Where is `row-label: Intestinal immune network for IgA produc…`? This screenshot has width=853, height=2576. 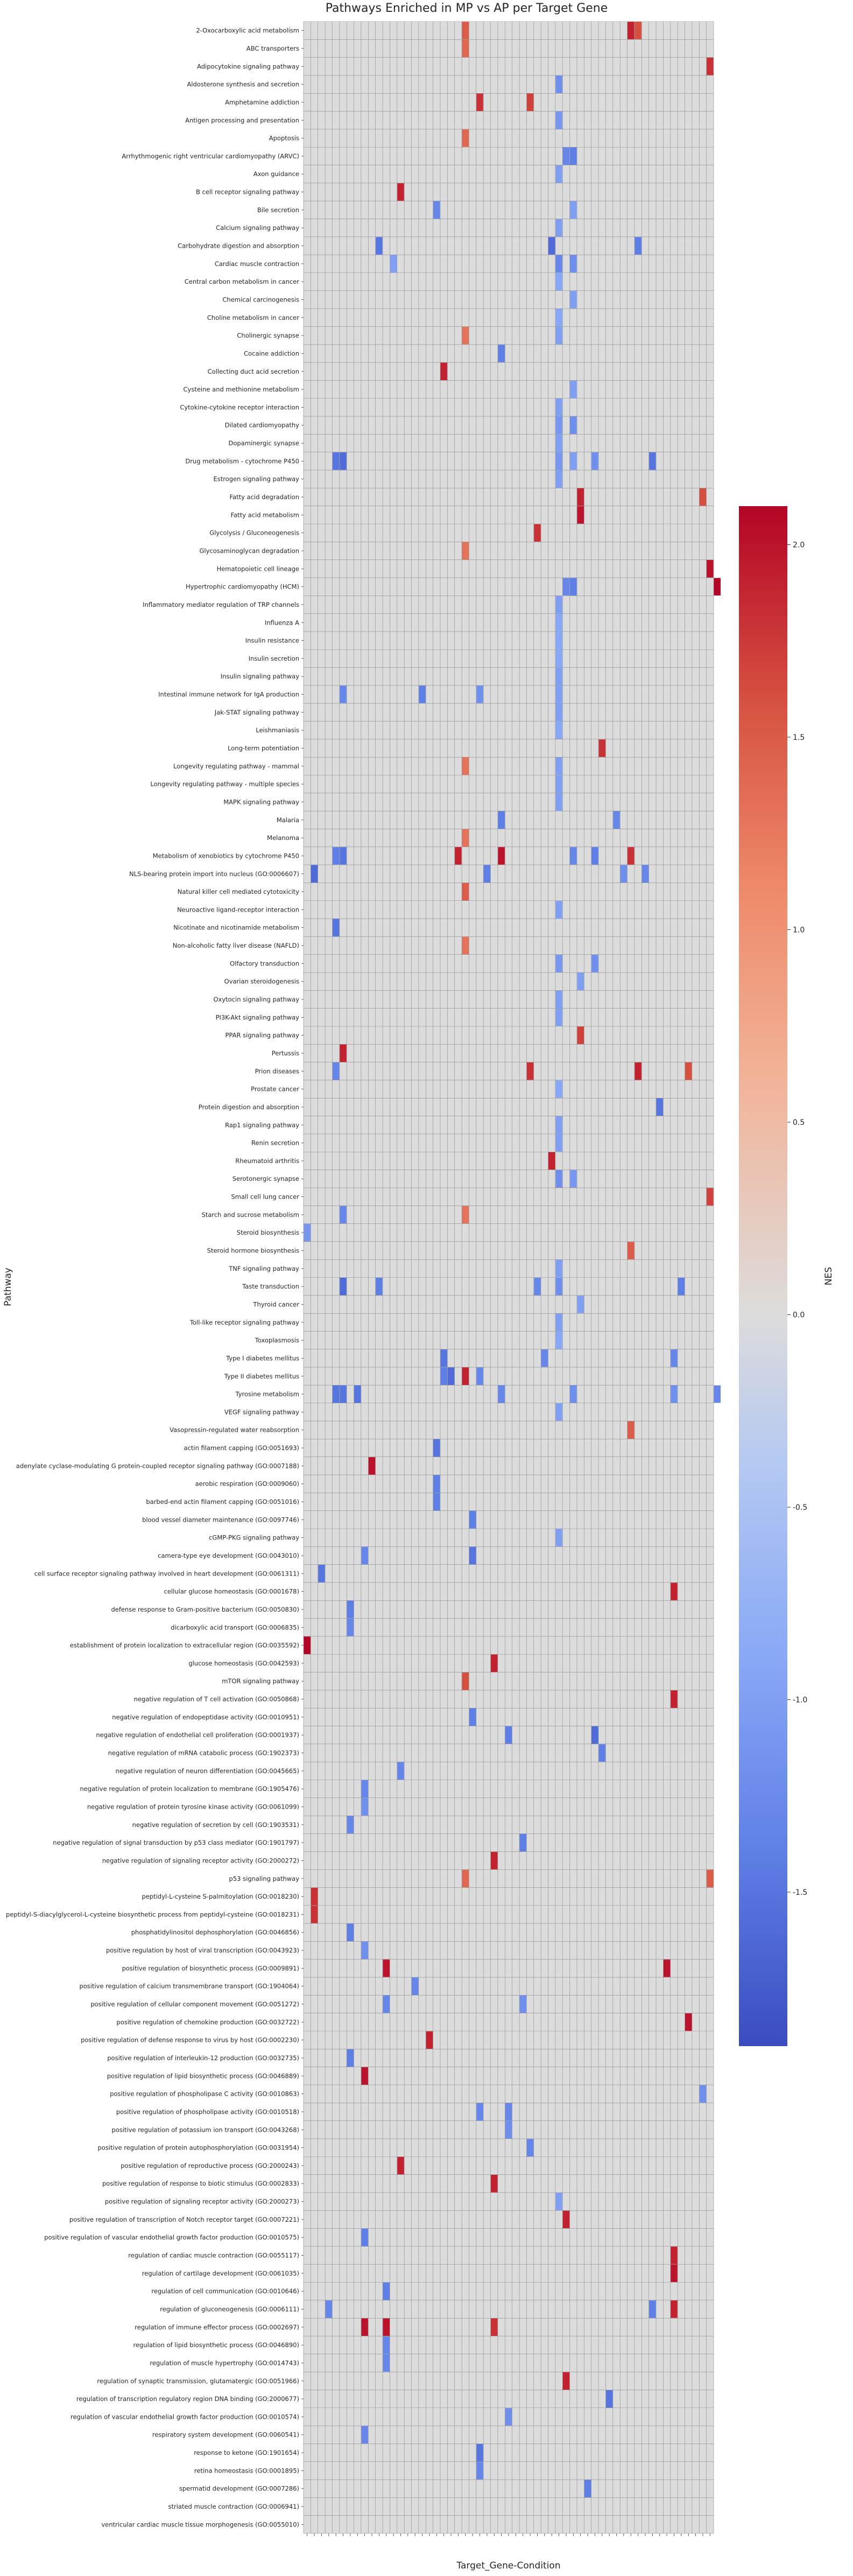
row-label: Intestinal immune network for IgA produc… is located at coordinates (229, 694).